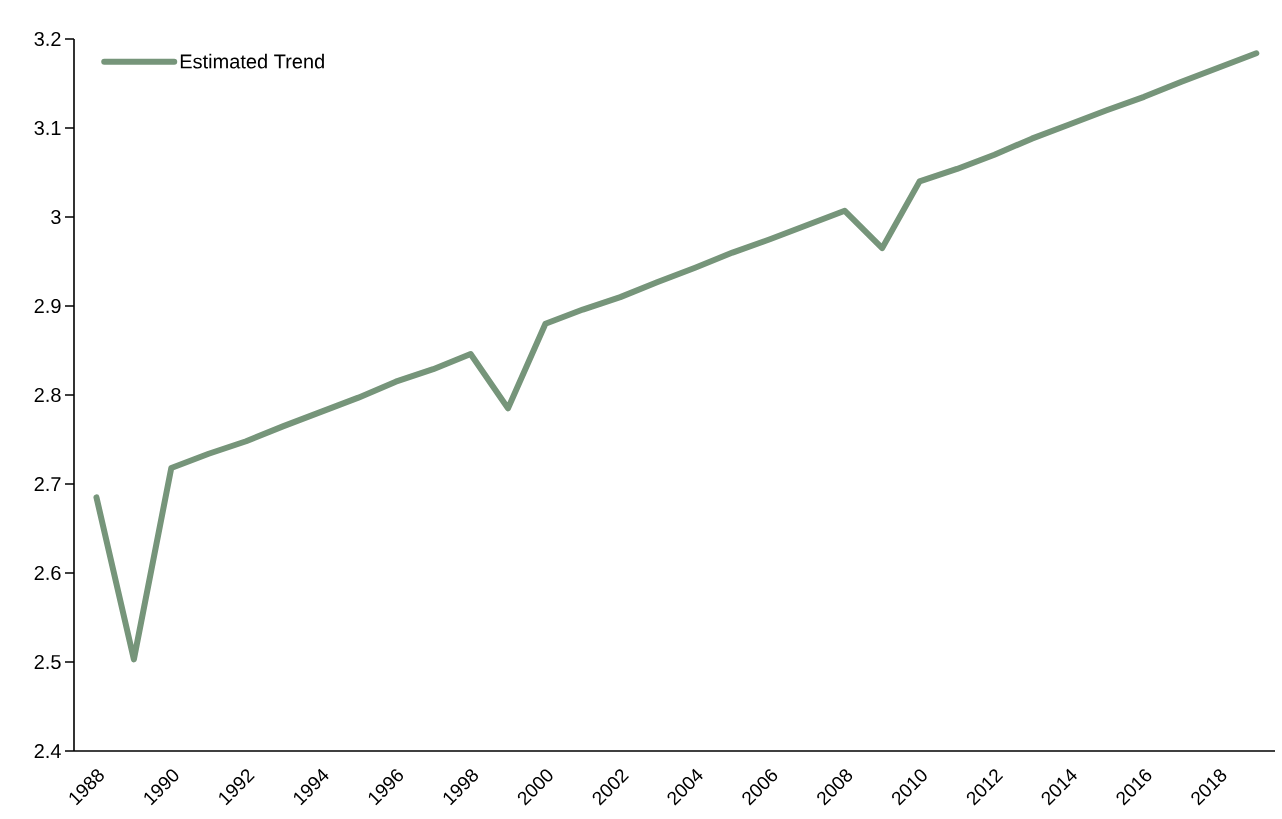 The width and height of the screenshot is (1282, 819). I want to click on legend-label: Estimated Trend, so click(252, 61).